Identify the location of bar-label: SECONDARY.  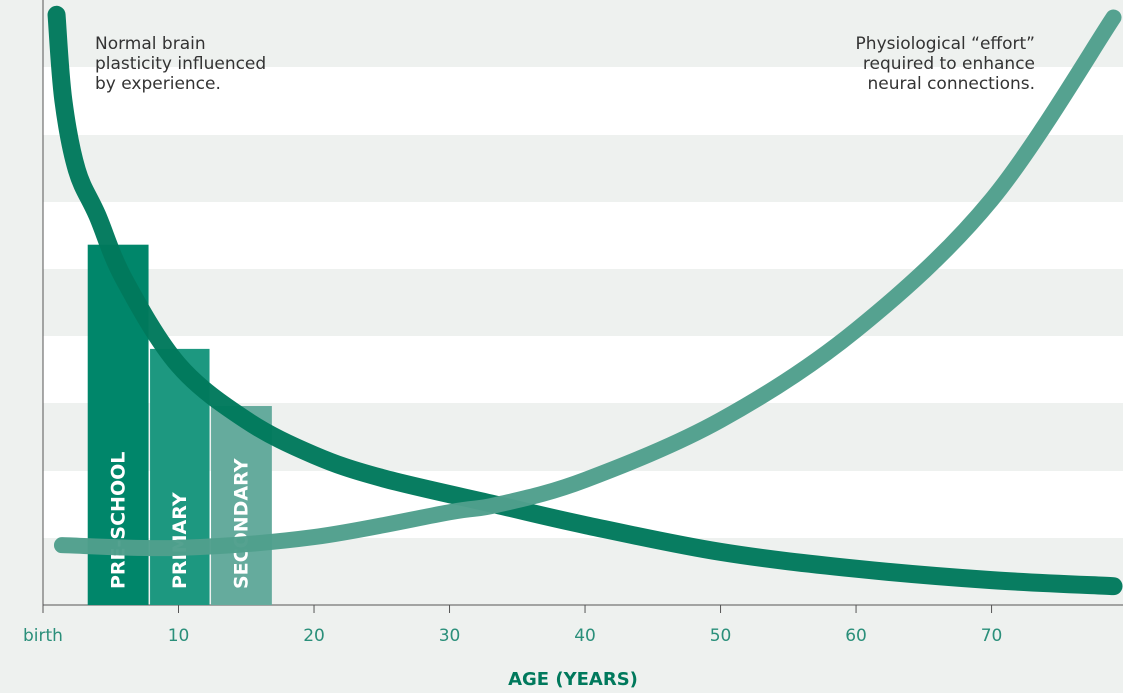
(242, 523).